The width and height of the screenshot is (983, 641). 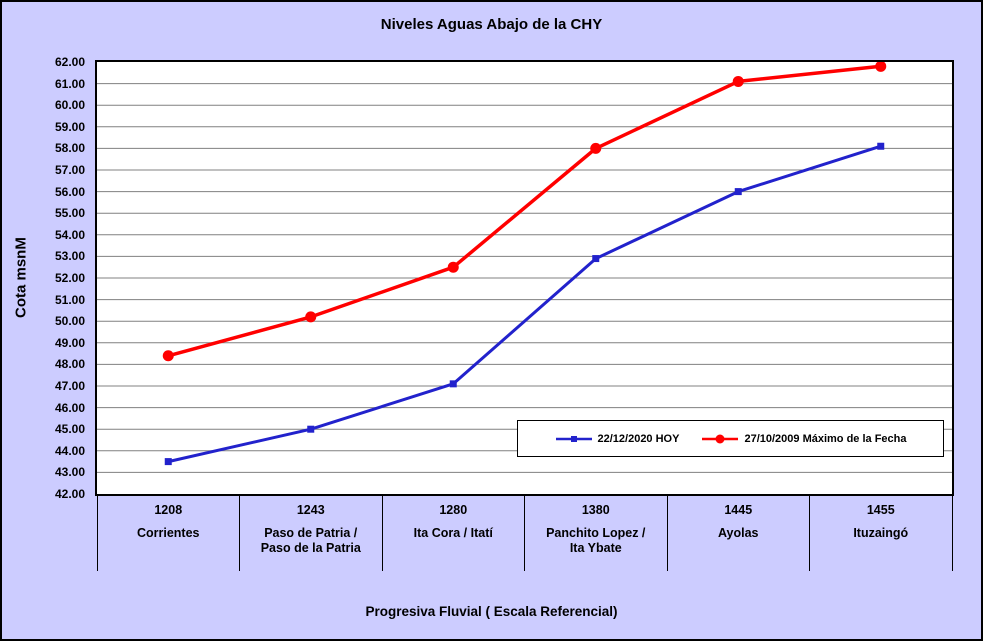 I want to click on y-tick-label: 51.00, so click(x=69, y=299).